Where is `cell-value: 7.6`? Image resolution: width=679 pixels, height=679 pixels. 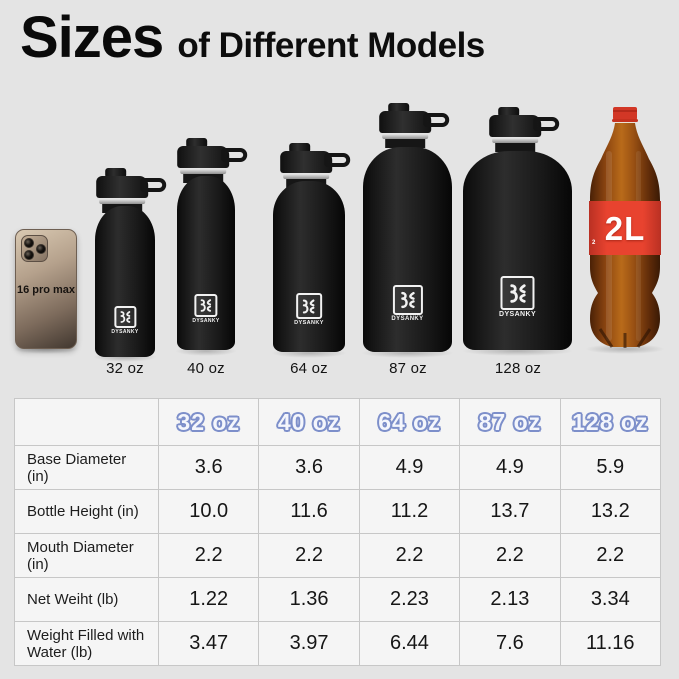 cell-value: 7.6 is located at coordinates (510, 643).